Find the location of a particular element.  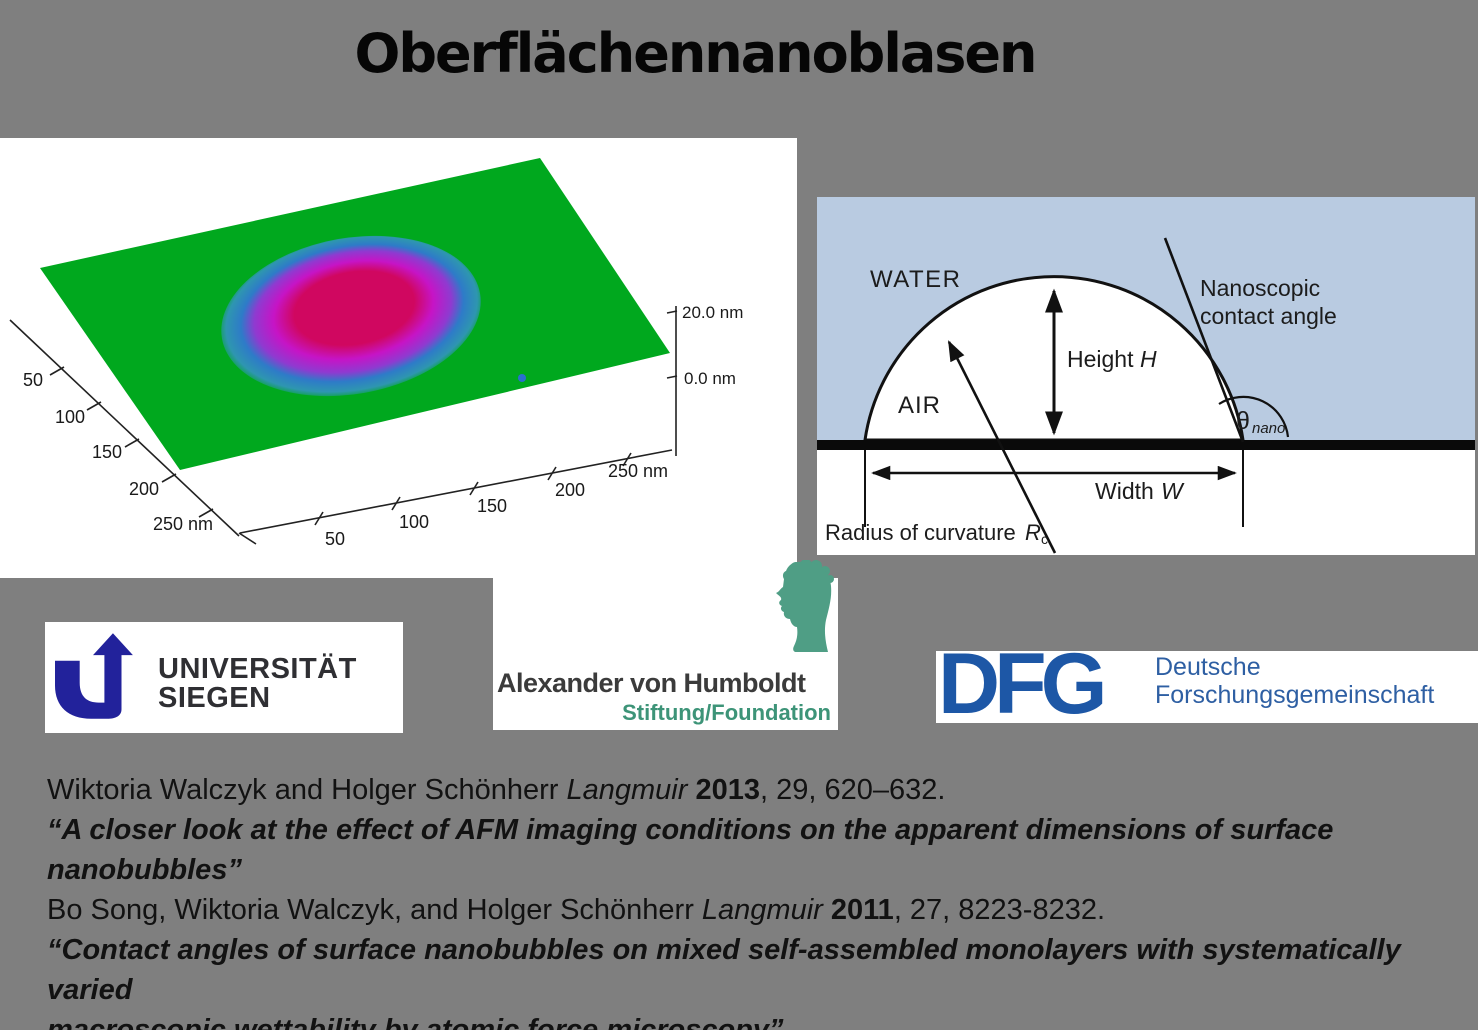

citation-1-pages: , 29, 620–632. is located at coordinates (852, 790).